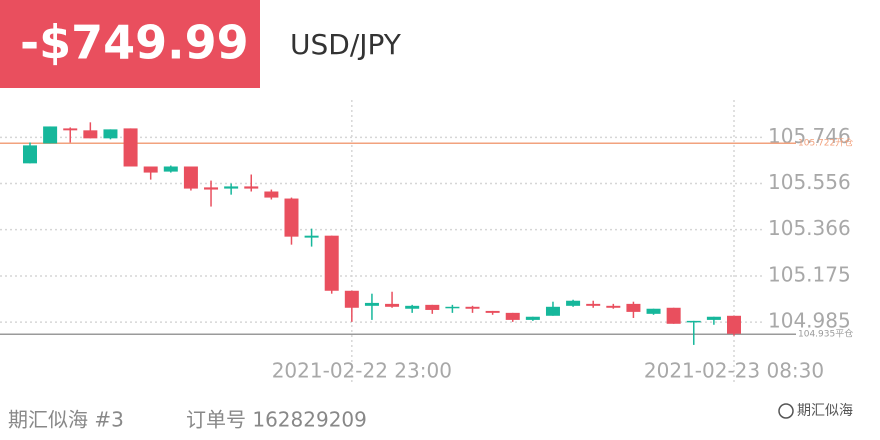 The height and width of the screenshot is (440, 880). I want to click on watermark-icon, so click(786, 411).